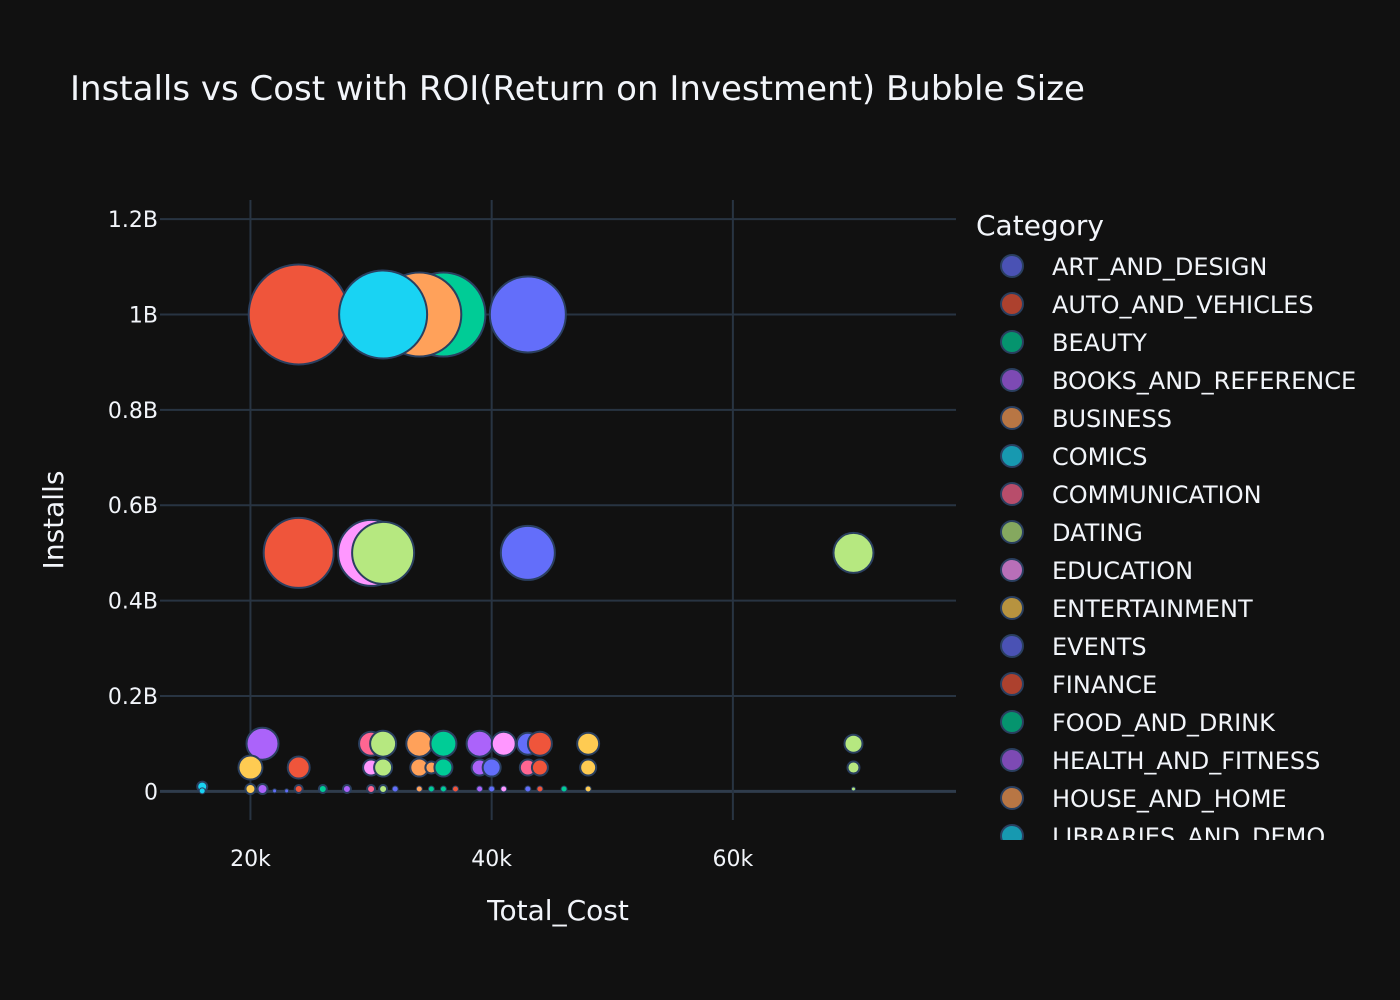  I want to click on y-tick-label: 1.2B, so click(133, 220).